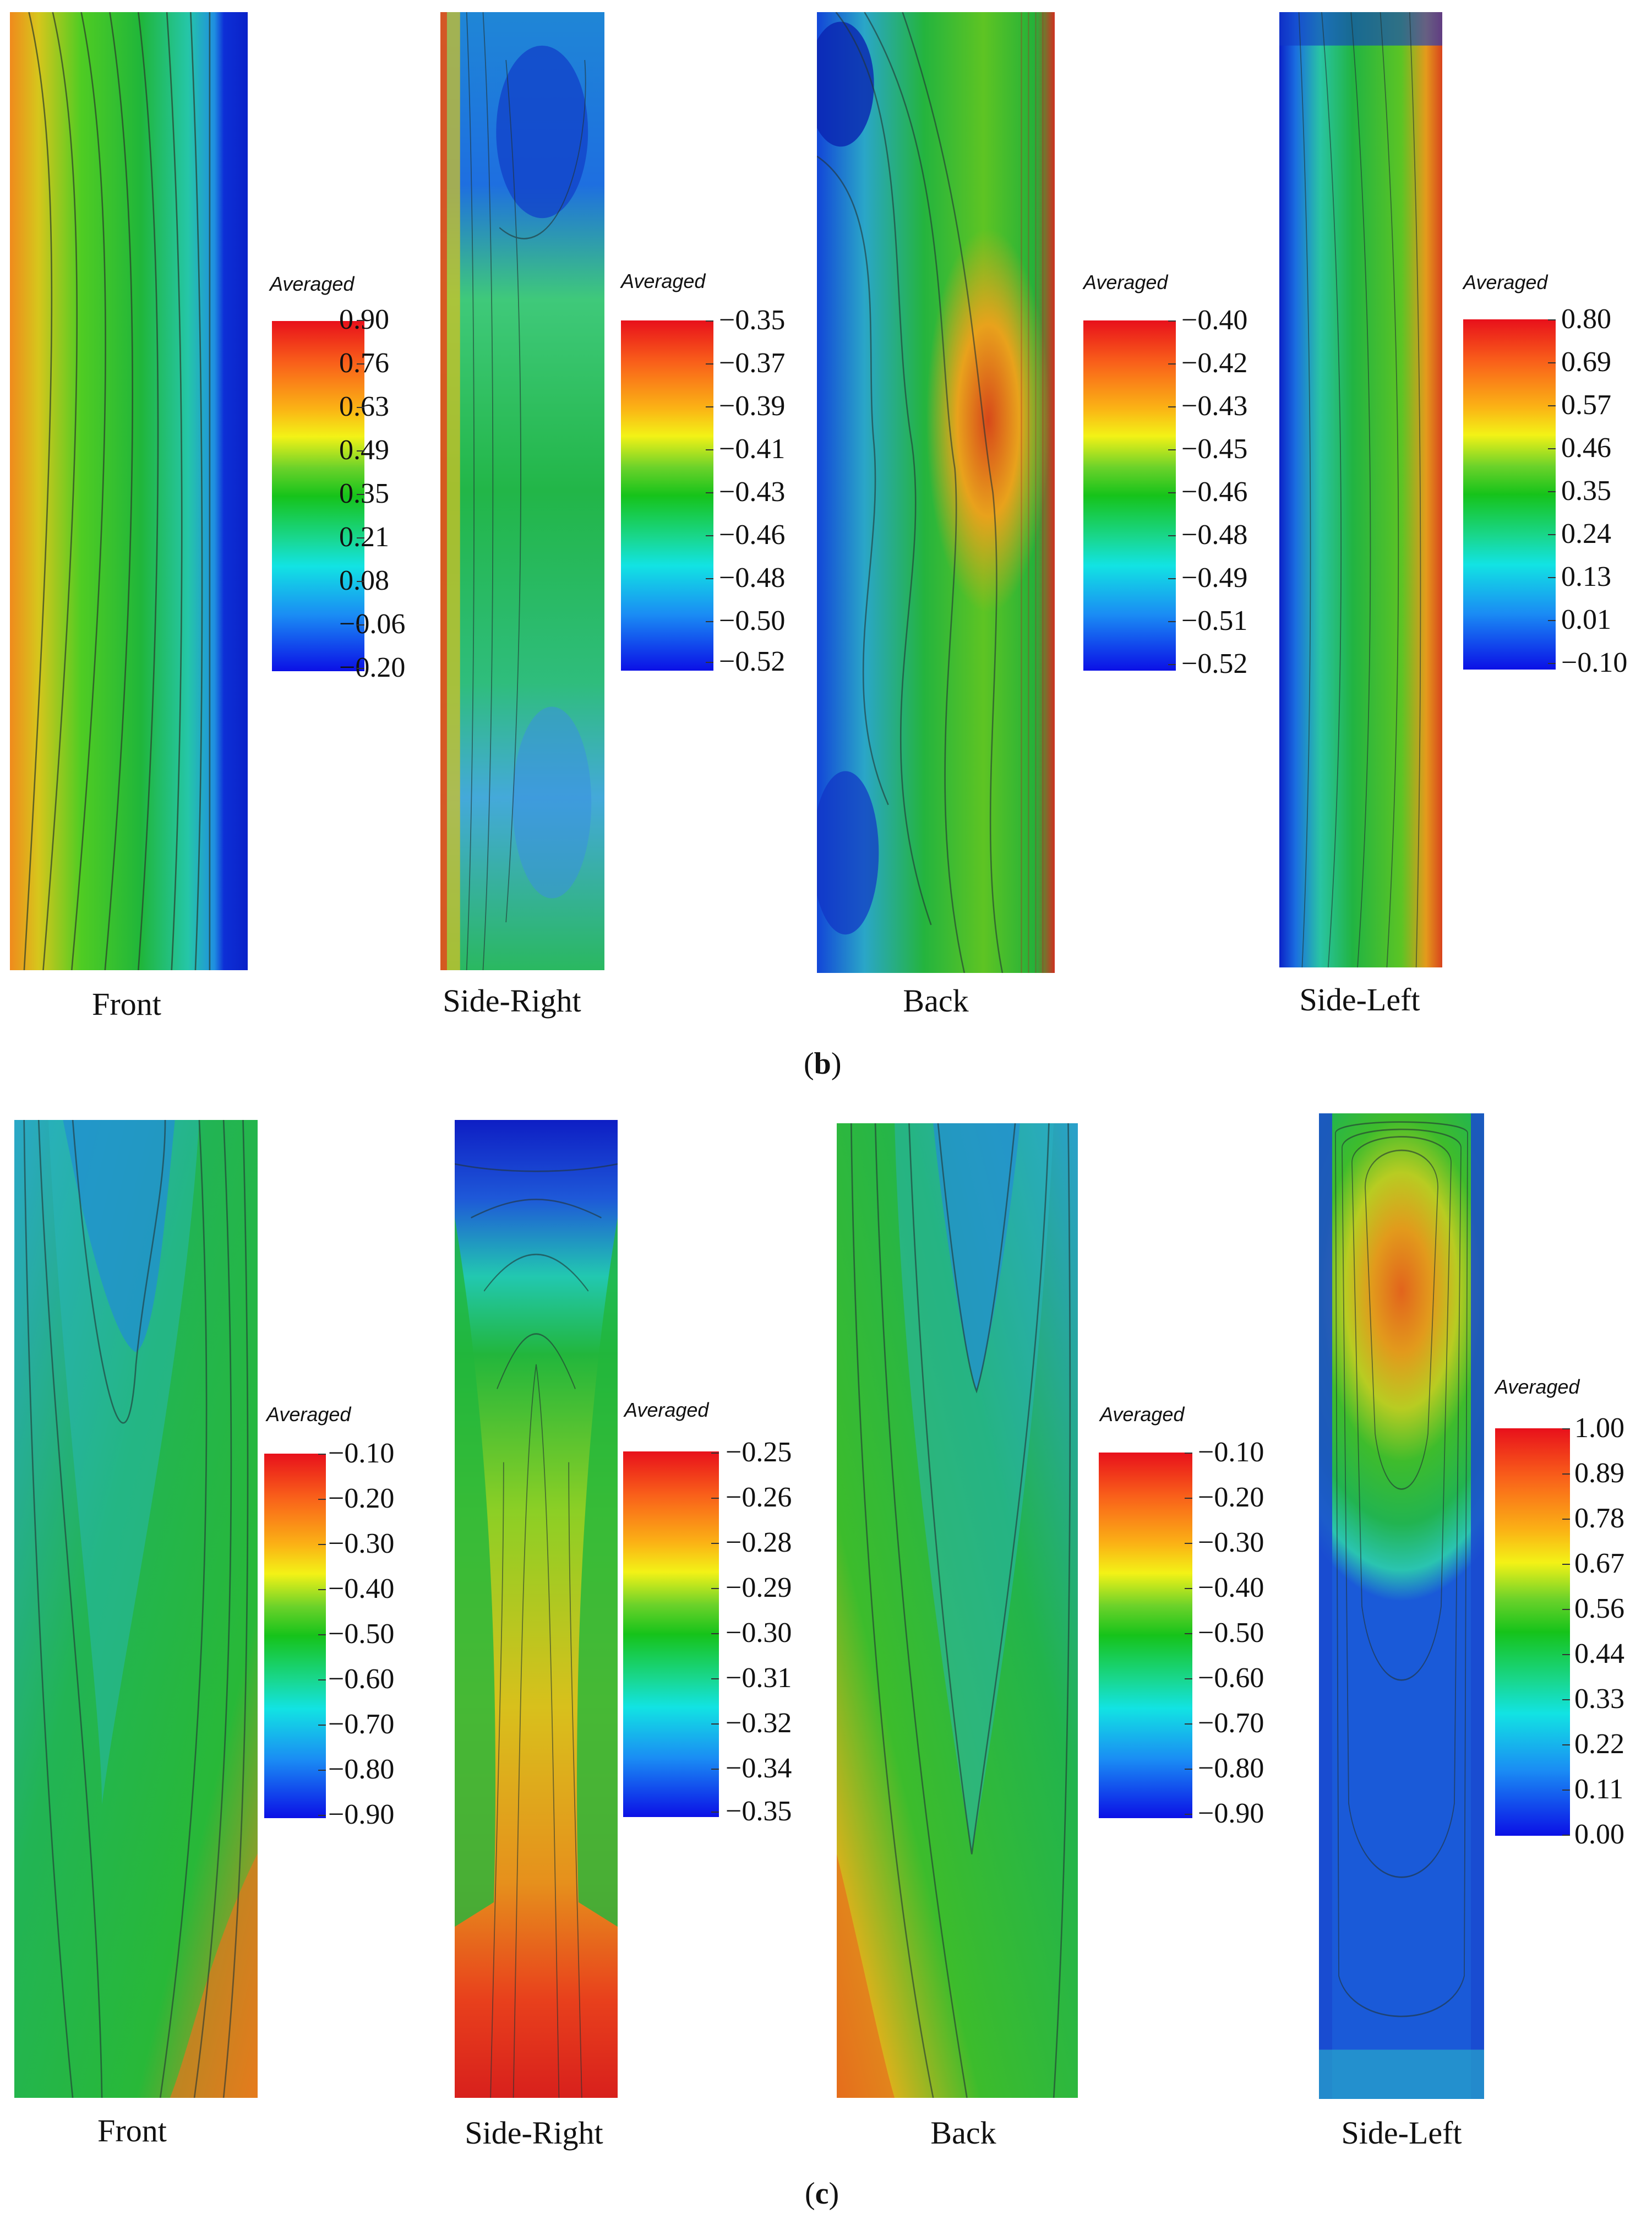  What do you see at coordinates (759, 1811) in the screenshot?
I see `tick-label: −0.35` at bounding box center [759, 1811].